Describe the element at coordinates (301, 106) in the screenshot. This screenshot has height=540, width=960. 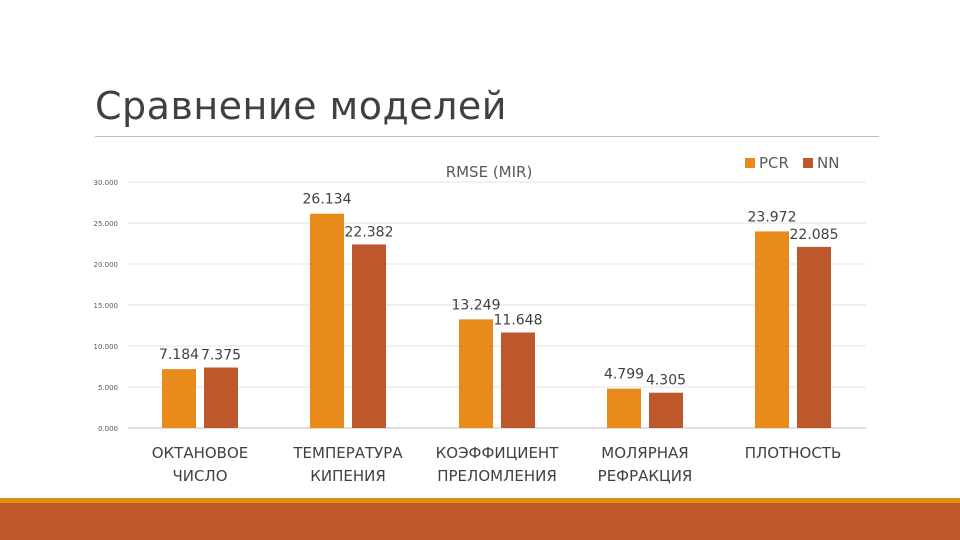
I see `slide-title: Сравнение моделей` at that location.